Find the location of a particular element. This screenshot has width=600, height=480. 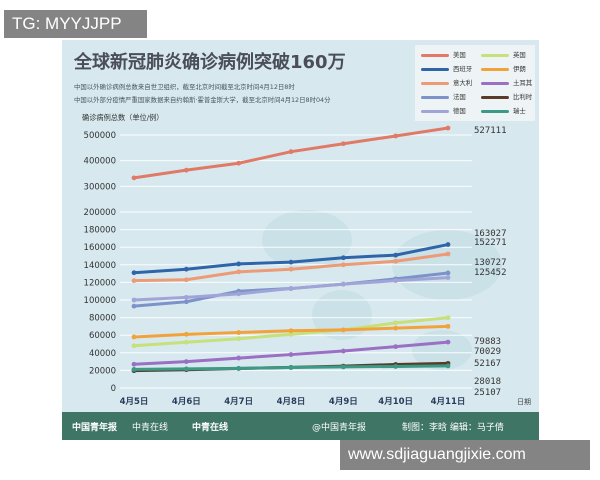

footer-logo-2: 中青在线 is located at coordinates (150, 428).